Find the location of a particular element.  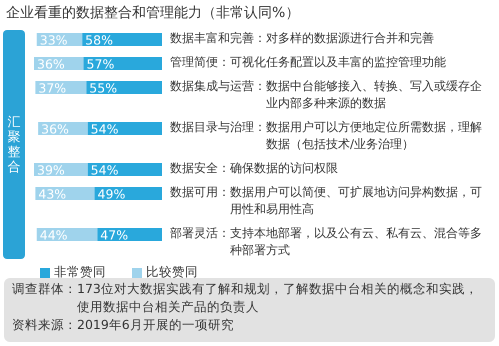

data-label: 43% is located at coordinates (52, 194).